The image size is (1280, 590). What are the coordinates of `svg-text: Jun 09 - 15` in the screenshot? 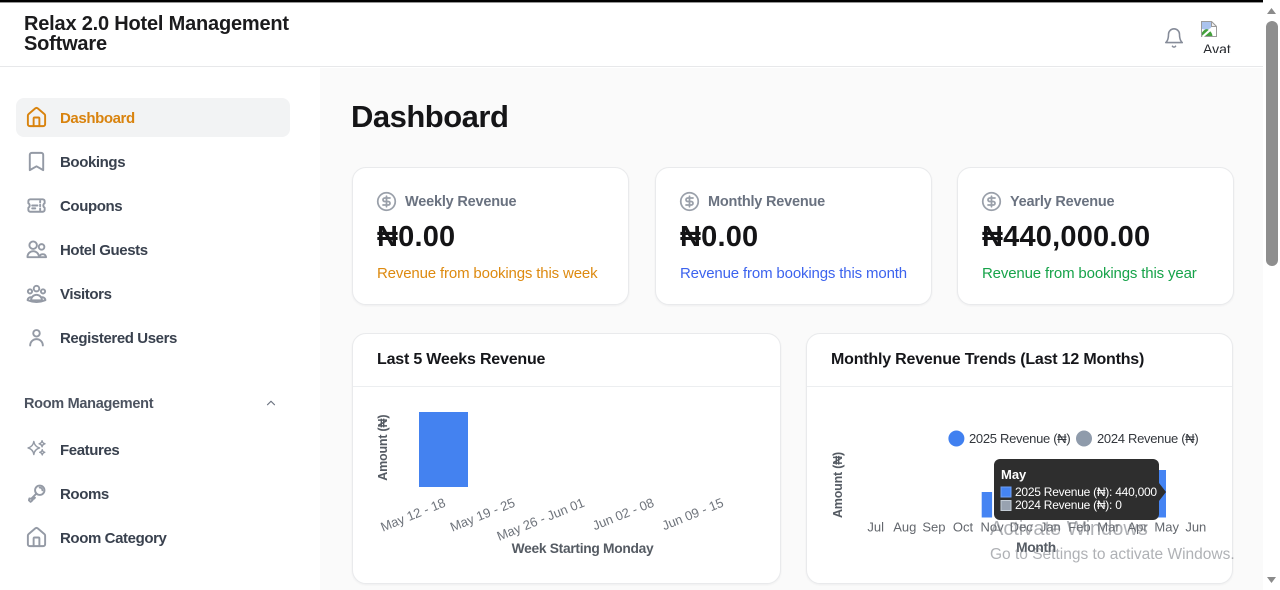 It's located at (693, 514).